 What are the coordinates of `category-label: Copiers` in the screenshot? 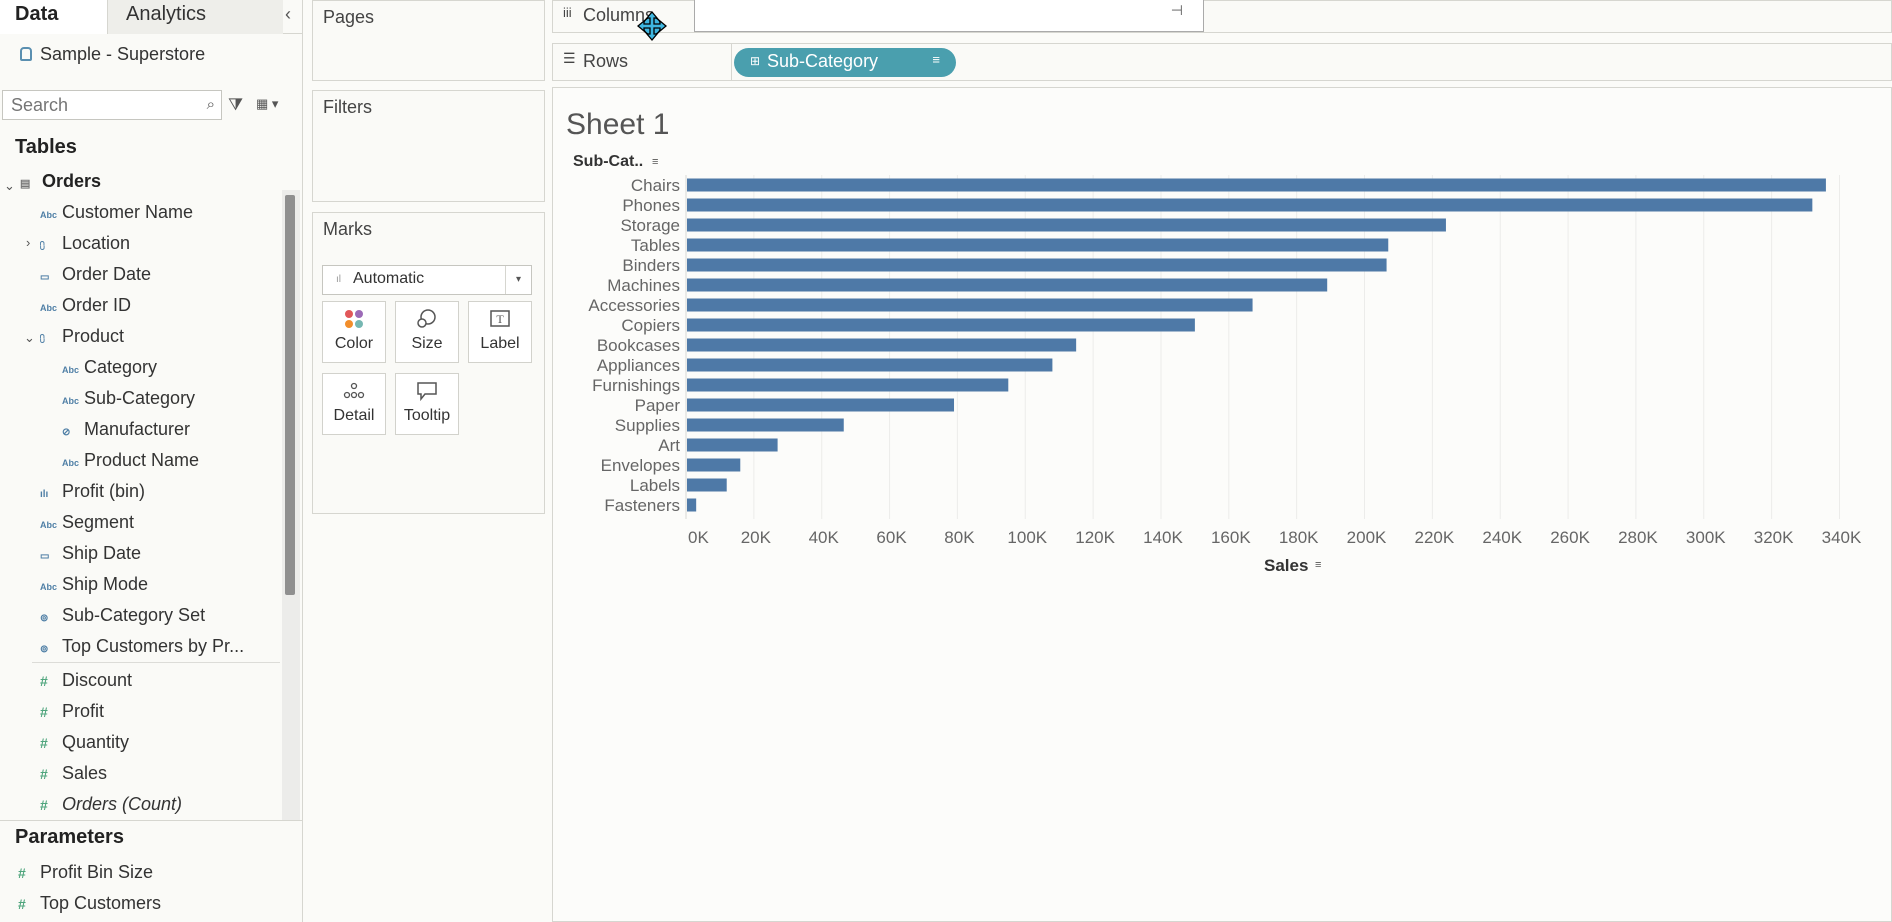 It's located at (650, 325).